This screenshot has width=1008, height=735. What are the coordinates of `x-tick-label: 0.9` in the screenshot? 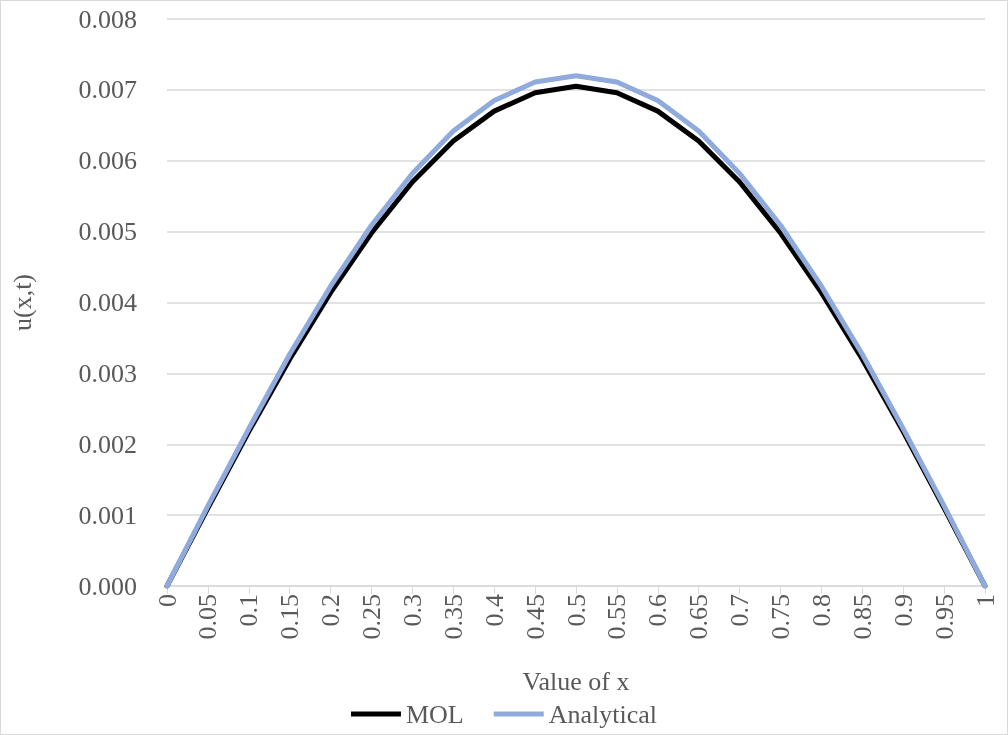 It's located at (903, 610).